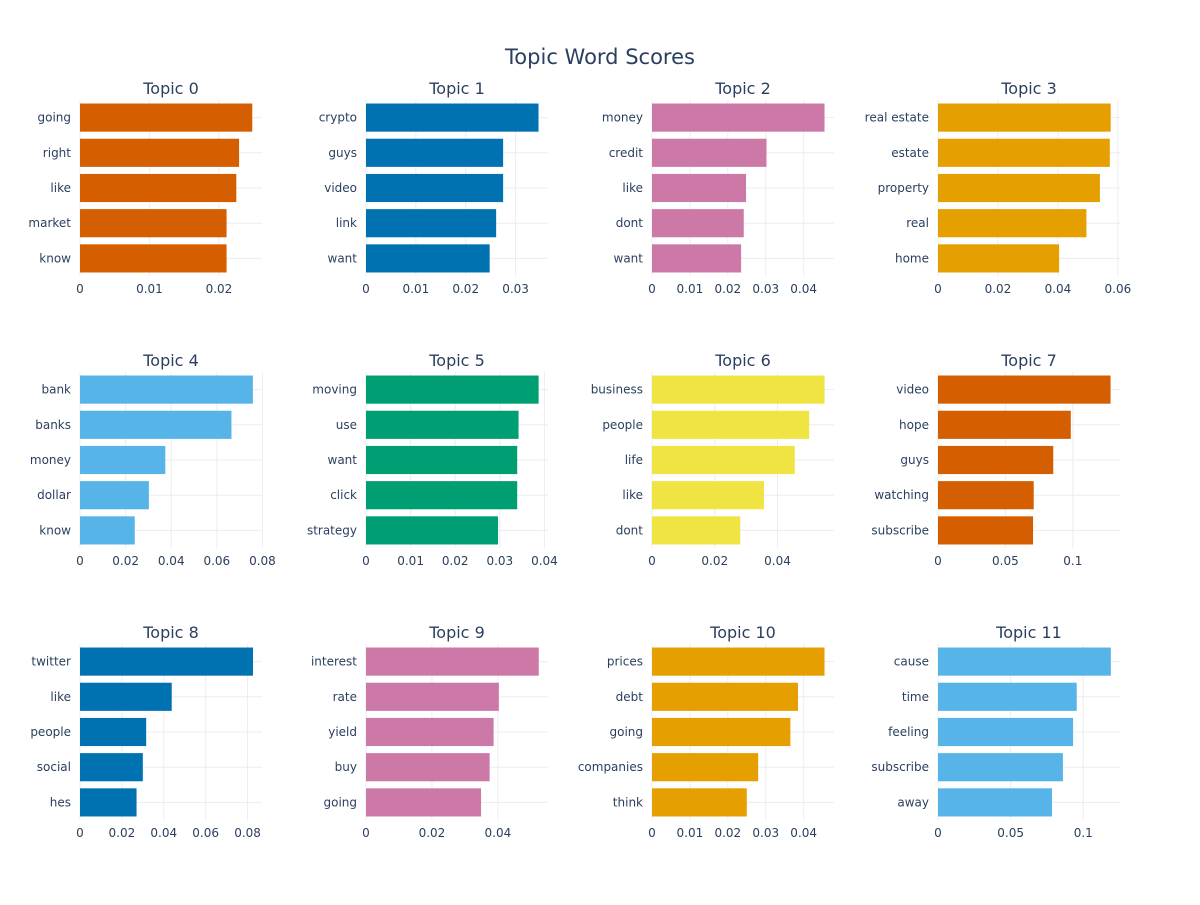  Describe the element at coordinates (709, 152) in the screenshot. I see `bar-2-credit` at that location.